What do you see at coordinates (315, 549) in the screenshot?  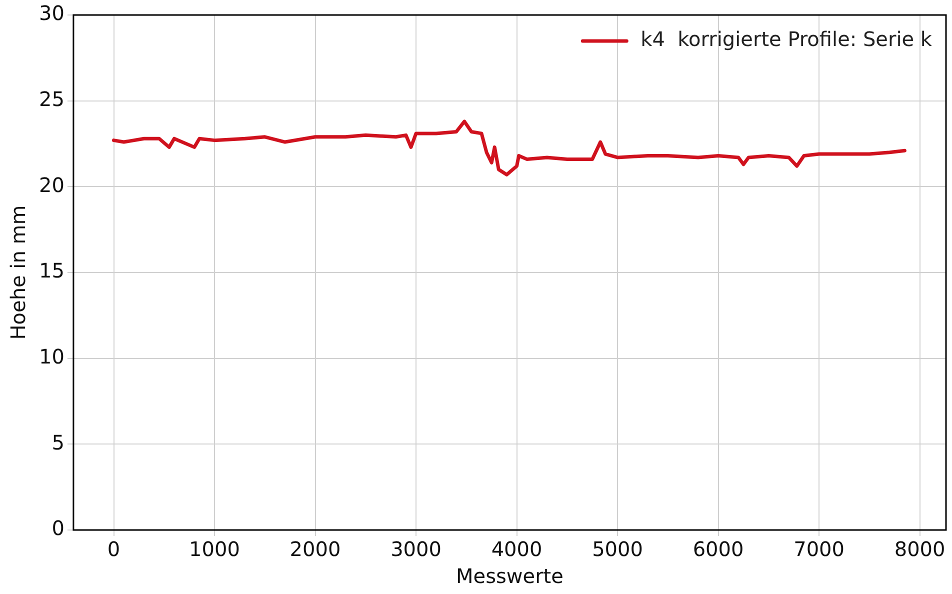 I see `x-tick-label: 2000` at bounding box center [315, 549].